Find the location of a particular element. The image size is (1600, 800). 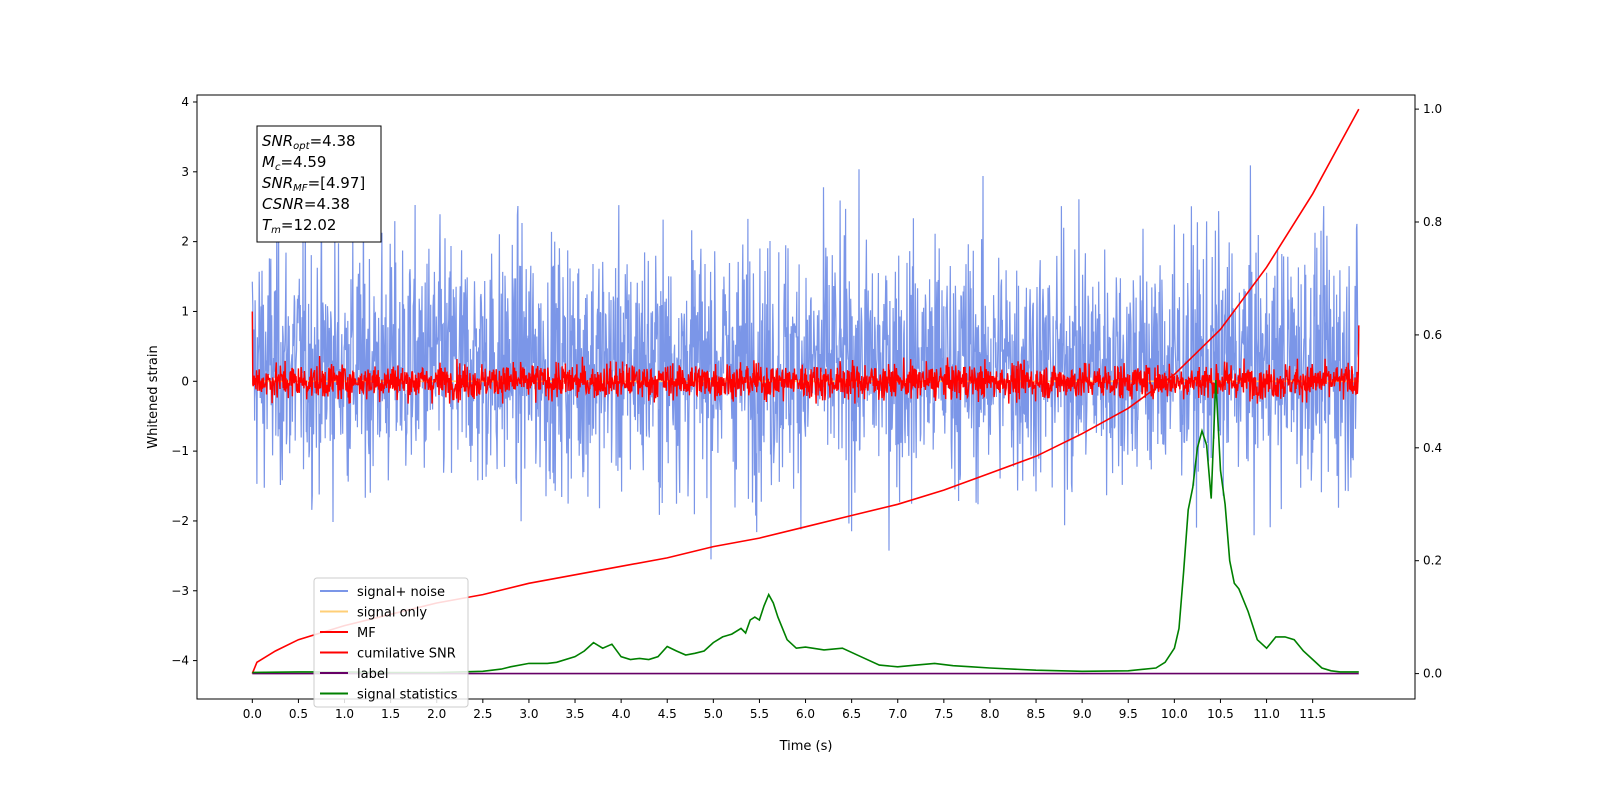

annotation-line: SNRopt=4.38 is located at coordinates (309, 142).